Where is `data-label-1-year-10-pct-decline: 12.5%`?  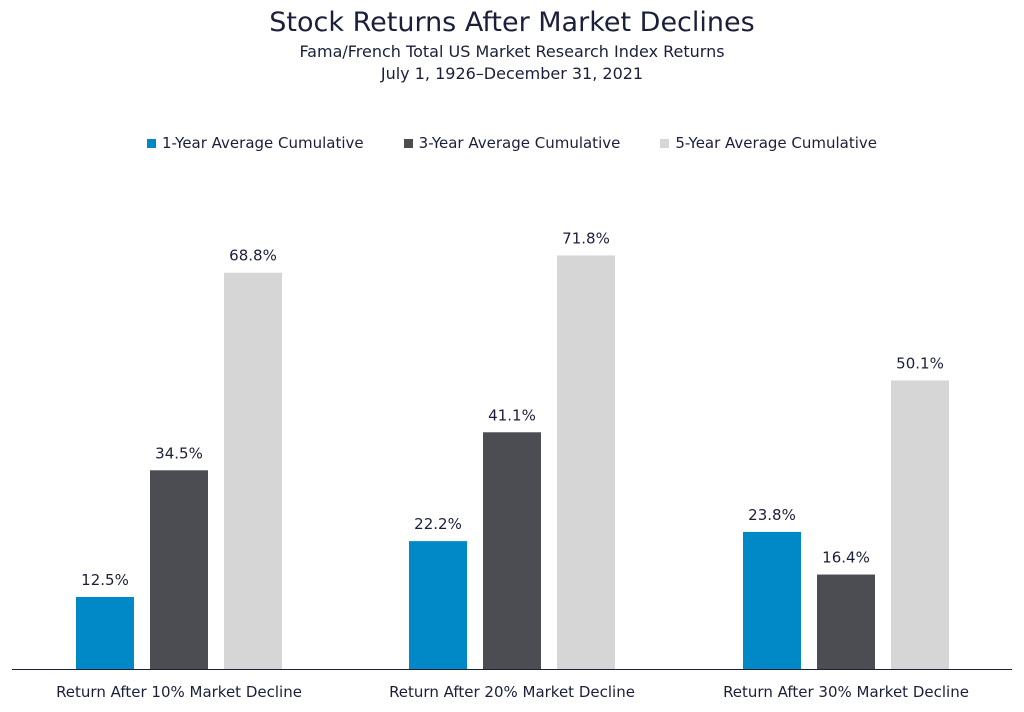
data-label-1-year-10-pct-decline: 12.5% is located at coordinates (105, 580).